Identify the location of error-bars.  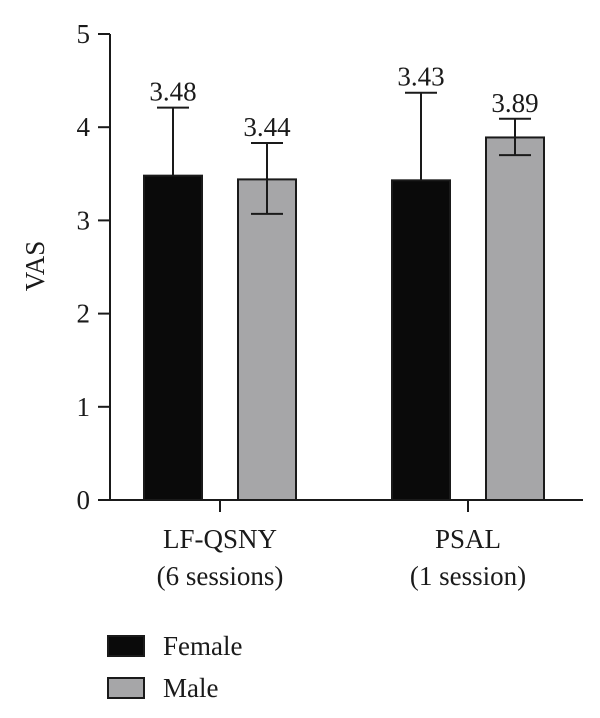
(344, 153).